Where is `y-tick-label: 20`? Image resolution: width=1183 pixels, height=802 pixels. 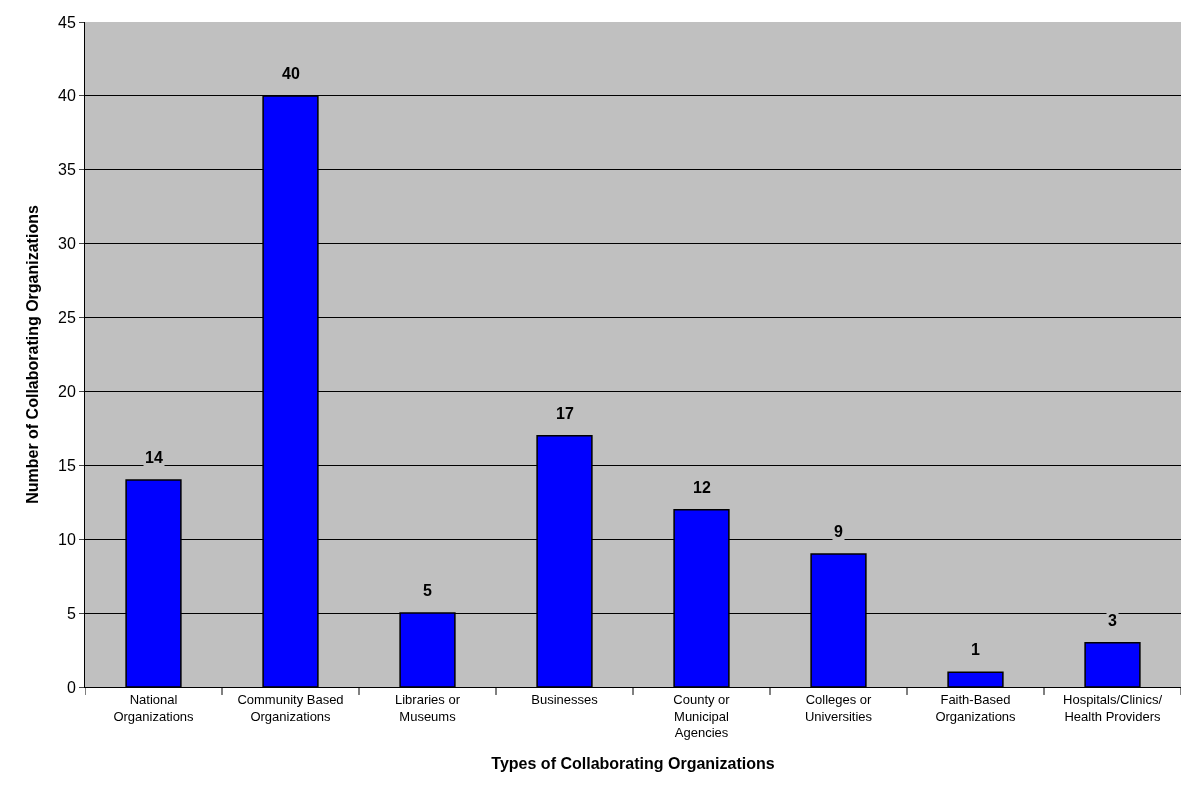
y-tick-label: 20 is located at coordinates (67, 392).